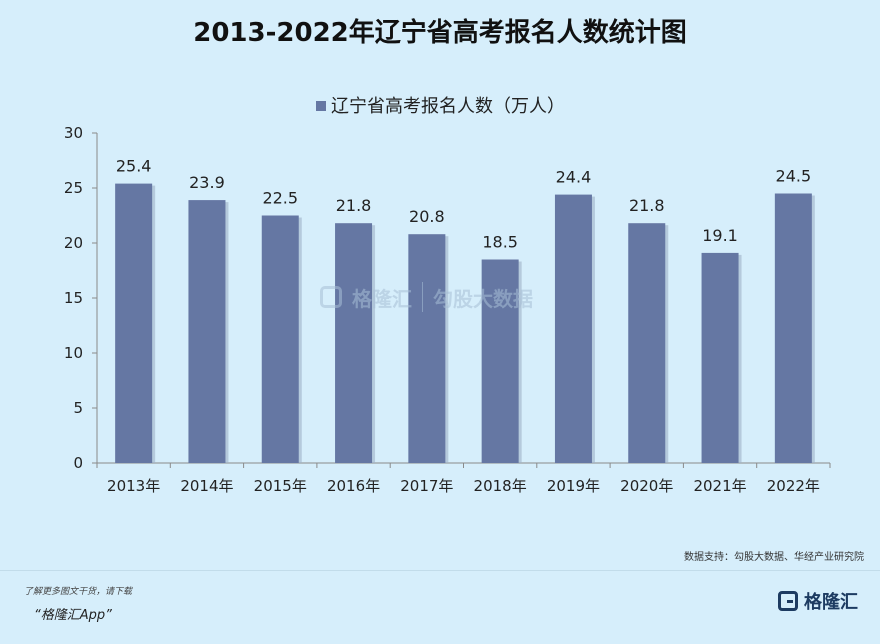 Image resolution: width=880 pixels, height=644 pixels. I want to click on brand-logo-icon, so click(788, 601).